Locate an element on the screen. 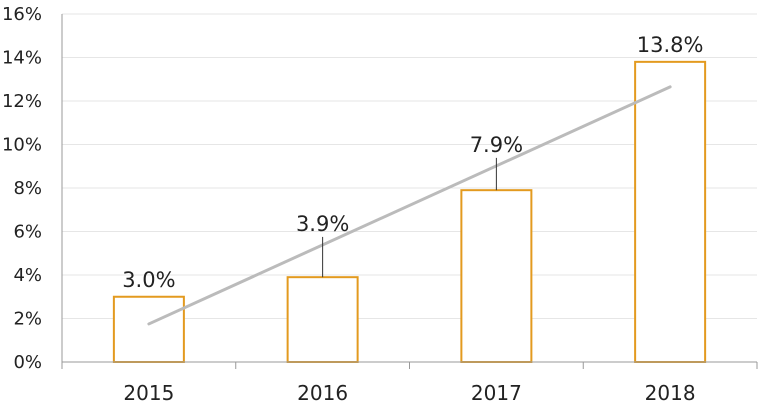  y-tick-label: 4% is located at coordinates (27, 275).